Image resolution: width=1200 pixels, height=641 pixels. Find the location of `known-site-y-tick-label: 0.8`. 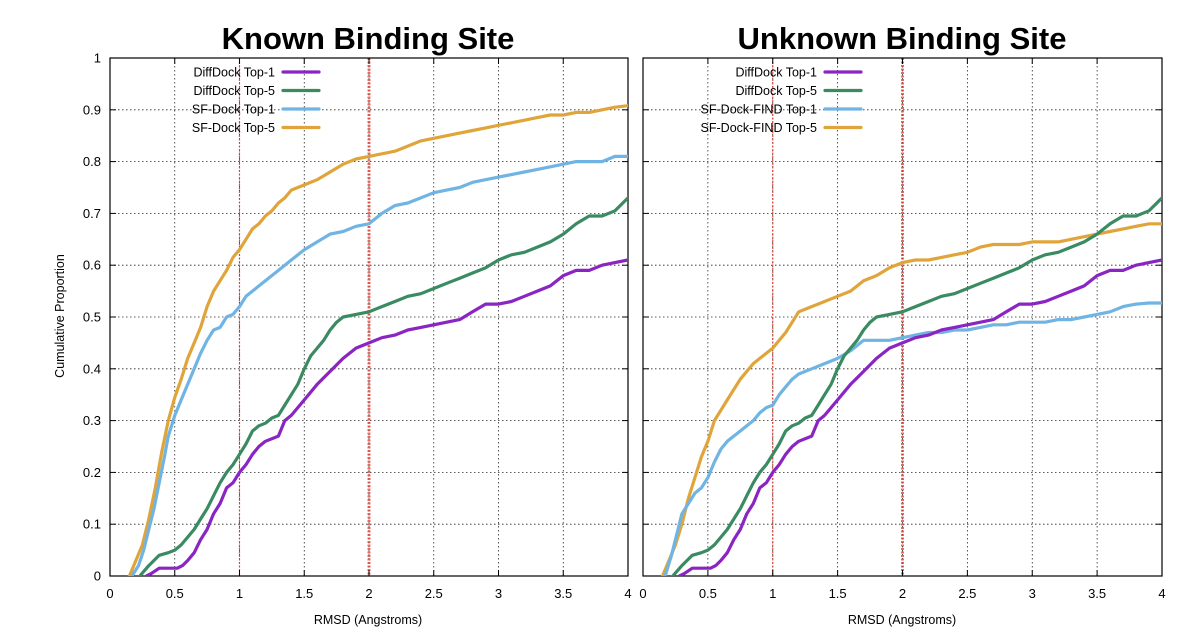

known-site-y-tick-label: 0.8 is located at coordinates (92, 161).